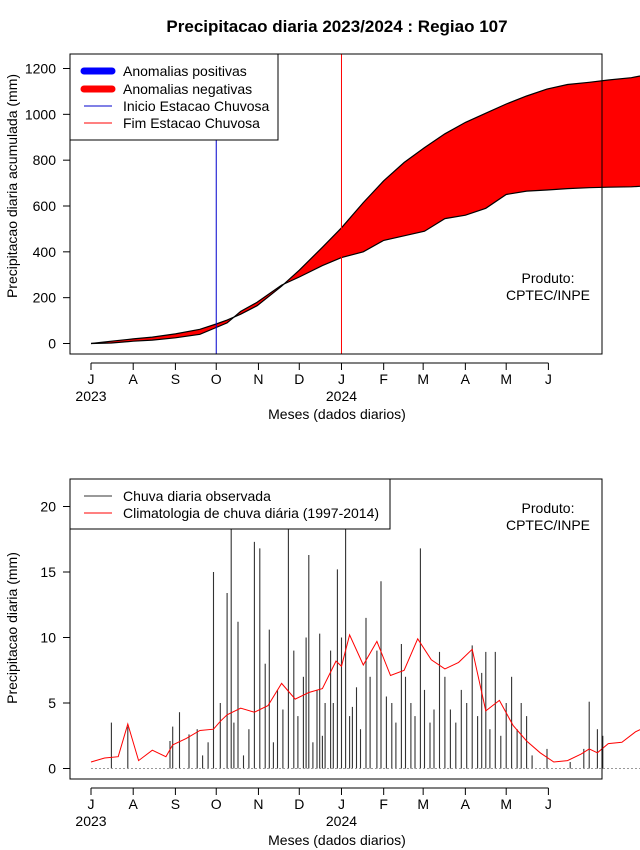  Describe the element at coordinates (187, 89) in the screenshot. I see `legend-label-negative: Anomalias negativas` at that location.